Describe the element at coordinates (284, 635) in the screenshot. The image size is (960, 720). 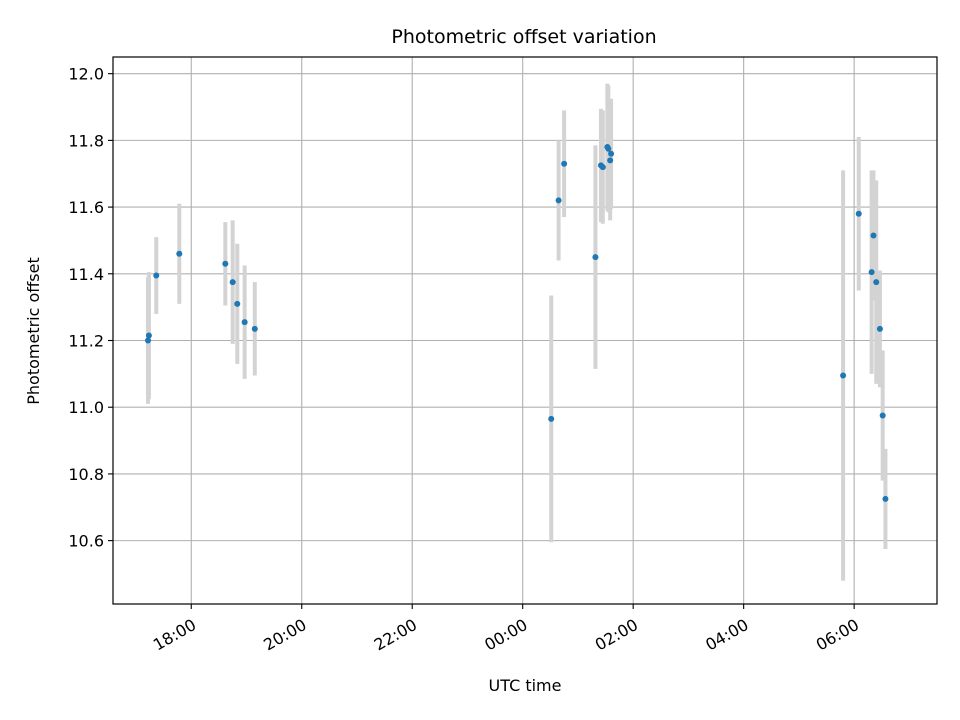
I see `x-tick-label: 20:00` at that location.